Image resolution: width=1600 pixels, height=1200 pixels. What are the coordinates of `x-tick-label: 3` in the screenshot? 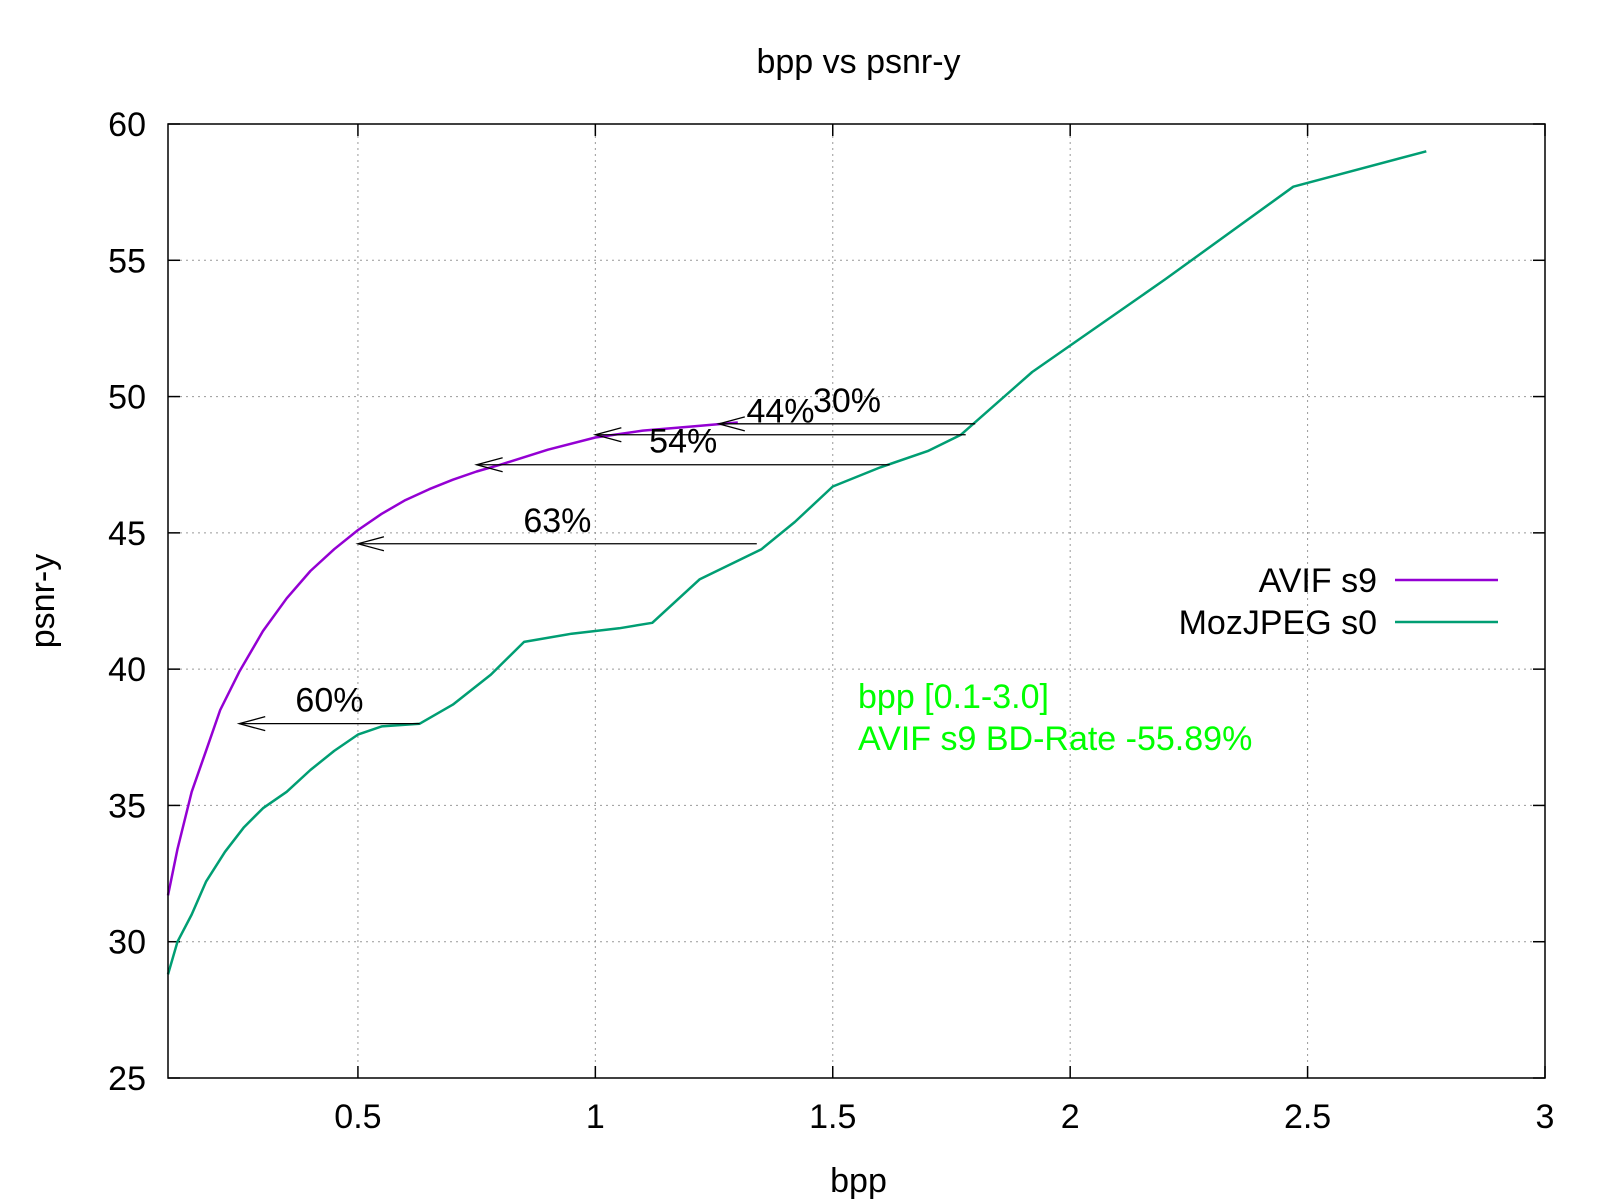 It's located at (1545, 1117).